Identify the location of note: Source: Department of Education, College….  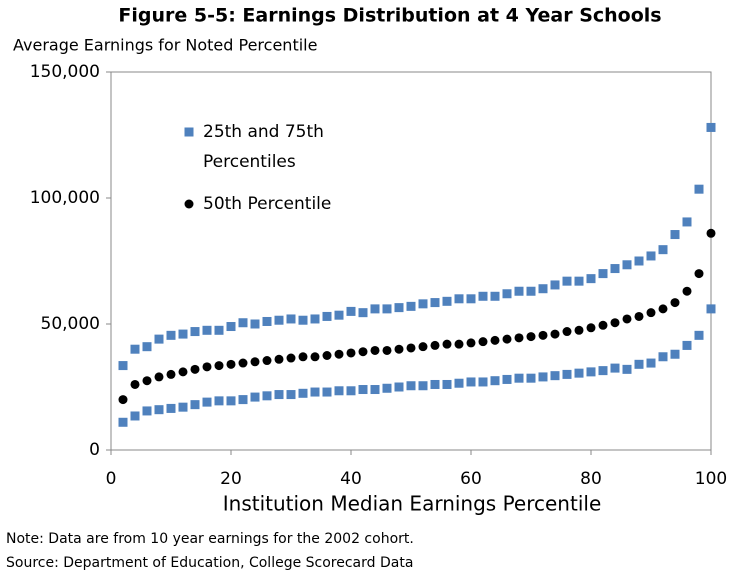
(209, 563).